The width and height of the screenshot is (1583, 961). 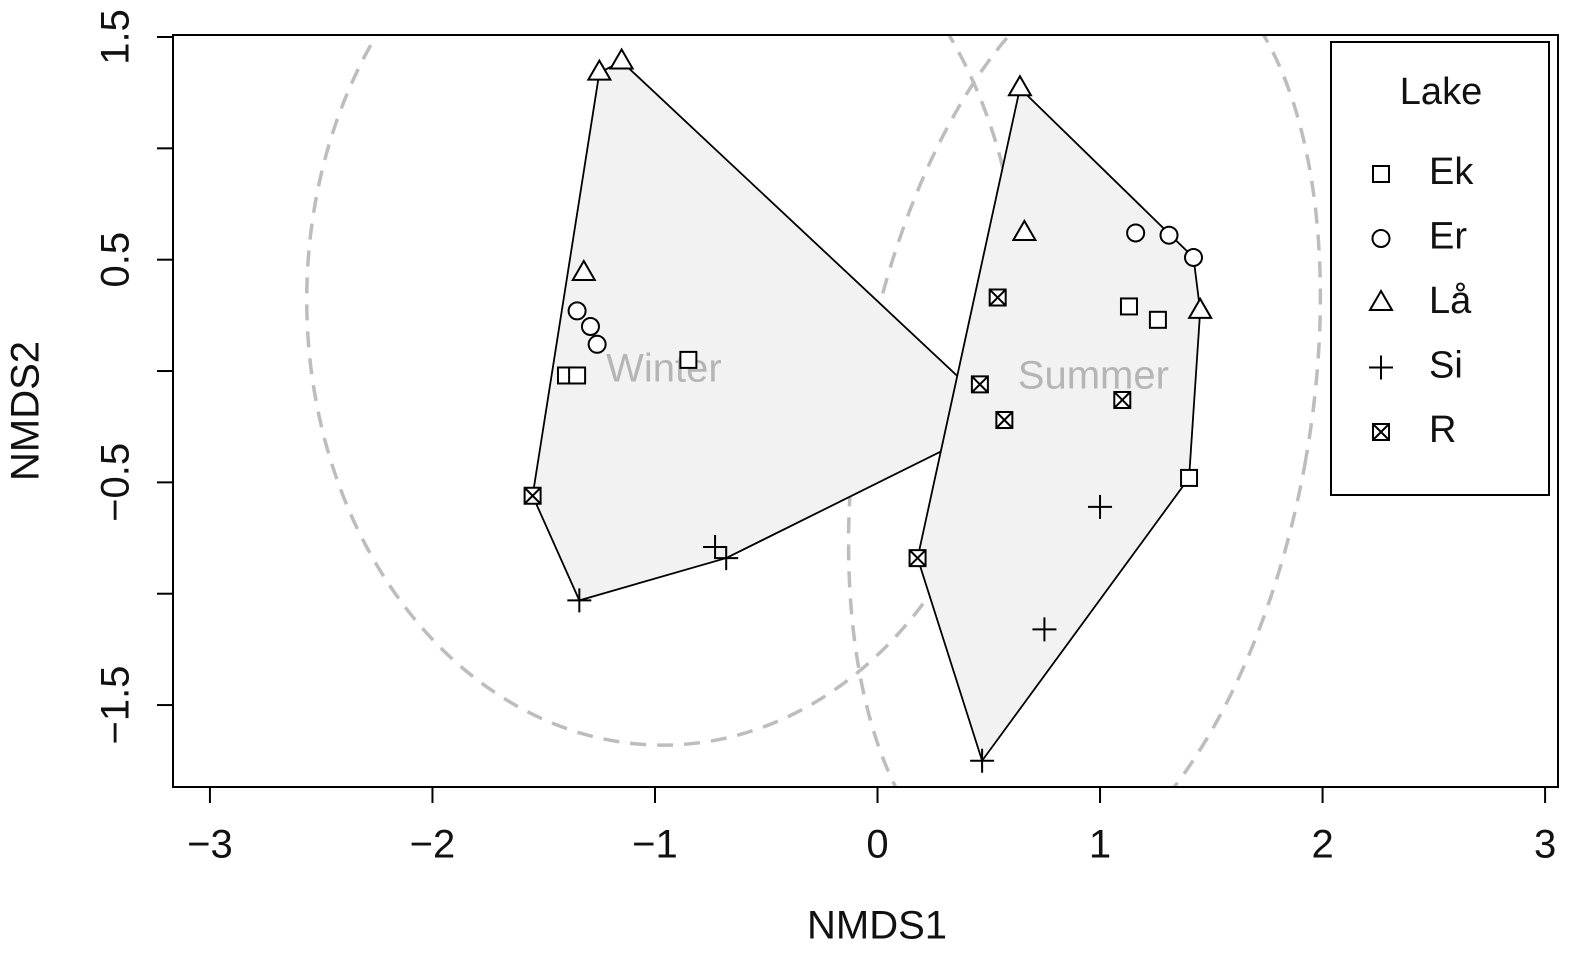 What do you see at coordinates (116, 260) in the screenshot?
I see `y-tick-label: 0.5` at bounding box center [116, 260].